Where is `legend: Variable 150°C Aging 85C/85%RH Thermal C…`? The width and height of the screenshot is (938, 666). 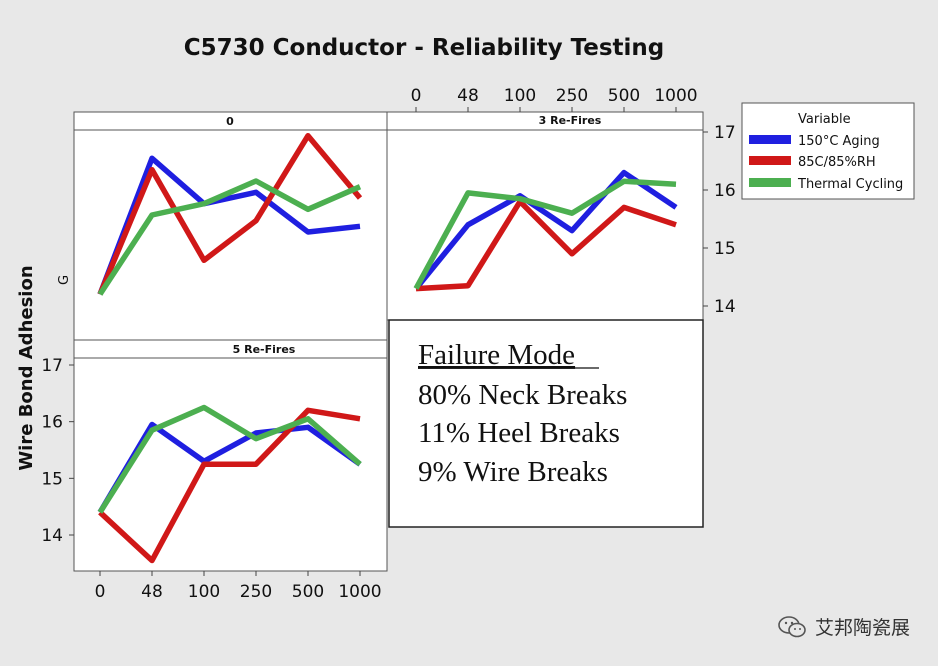
legend: Variable 150°C Aging 85C/85%RH Thermal C… is located at coordinates (828, 151).